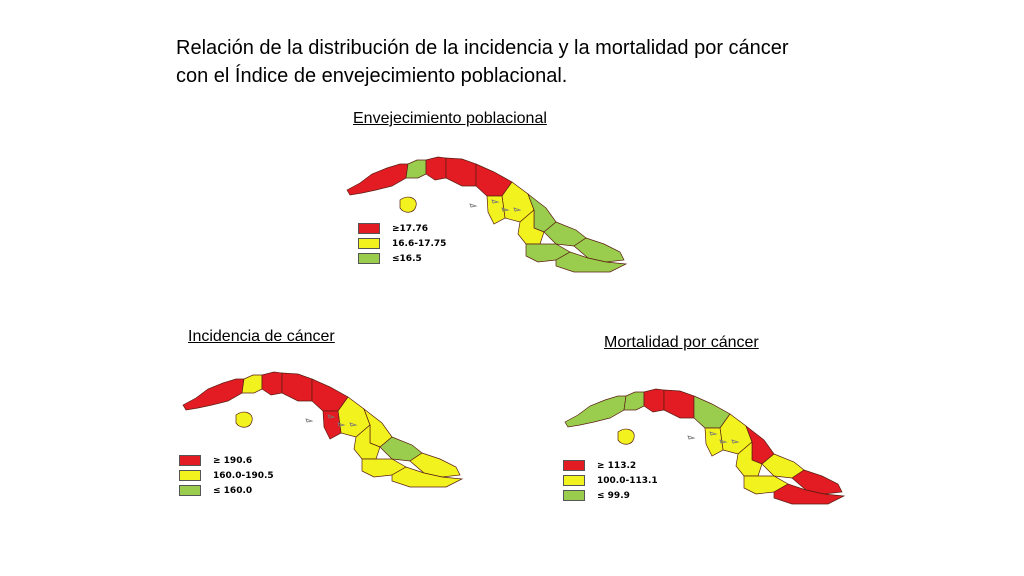 This screenshot has height=576, width=1024. I want to click on legend-label: ≥ 113.2, so click(617, 465).